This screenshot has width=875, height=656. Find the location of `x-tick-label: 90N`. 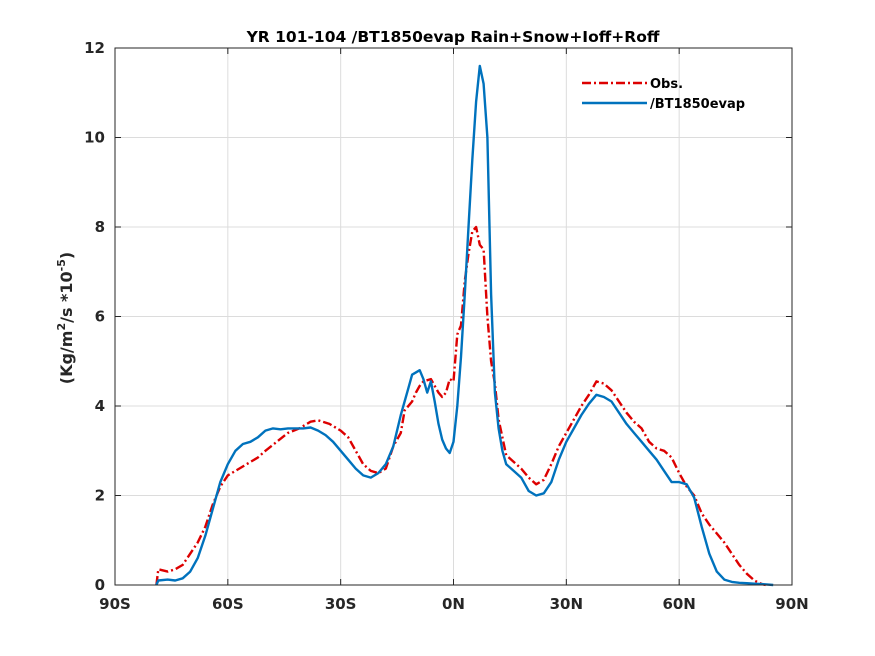

x-tick-label: 90N is located at coordinates (791, 604).